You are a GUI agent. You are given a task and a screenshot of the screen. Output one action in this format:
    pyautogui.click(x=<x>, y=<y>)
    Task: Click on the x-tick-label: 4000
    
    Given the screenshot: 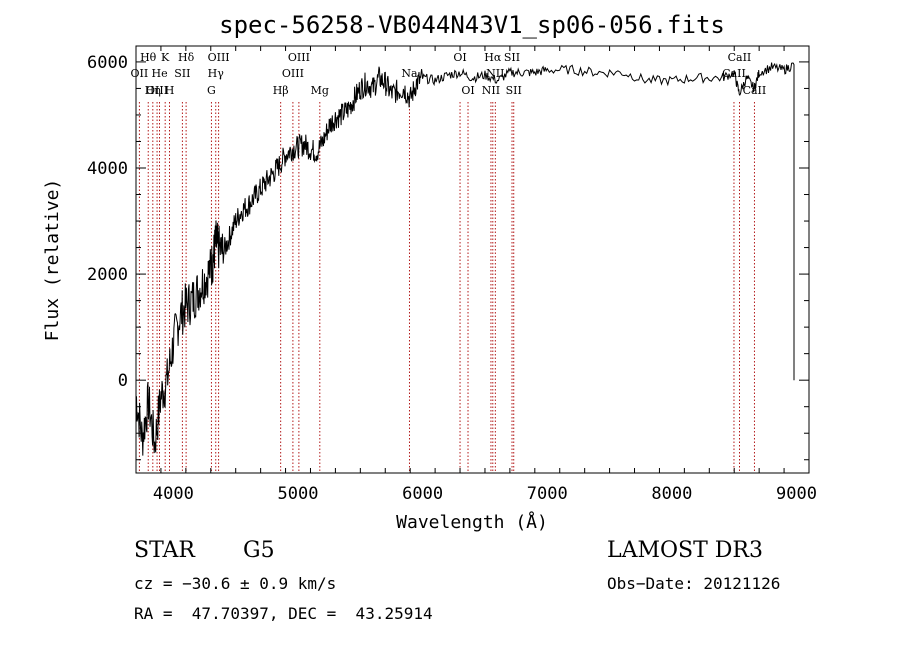 What is the action you would take?
    pyautogui.click(x=173, y=494)
    